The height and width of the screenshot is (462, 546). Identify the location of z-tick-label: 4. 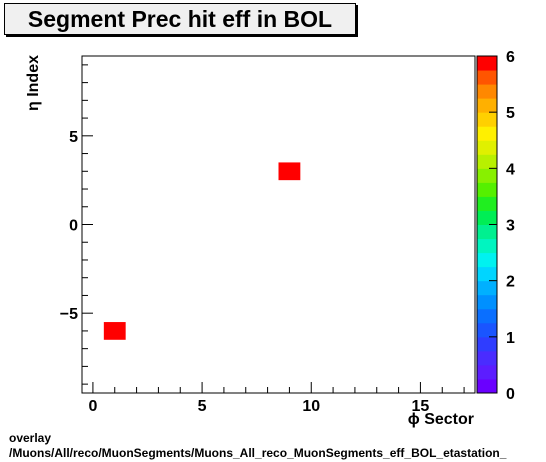
(510, 169).